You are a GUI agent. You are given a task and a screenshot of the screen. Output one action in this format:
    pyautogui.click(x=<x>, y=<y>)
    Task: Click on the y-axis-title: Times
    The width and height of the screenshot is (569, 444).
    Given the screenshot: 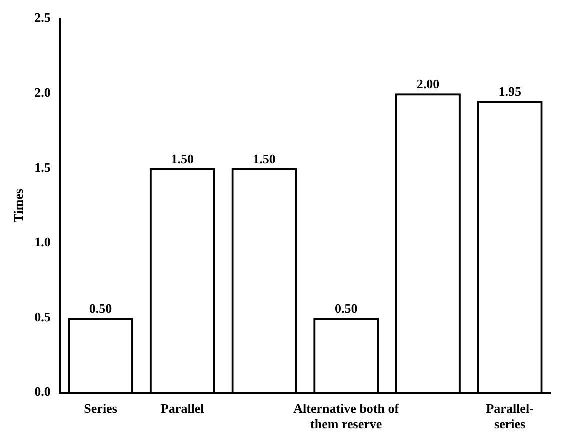 What is the action you would take?
    pyautogui.click(x=18, y=205)
    